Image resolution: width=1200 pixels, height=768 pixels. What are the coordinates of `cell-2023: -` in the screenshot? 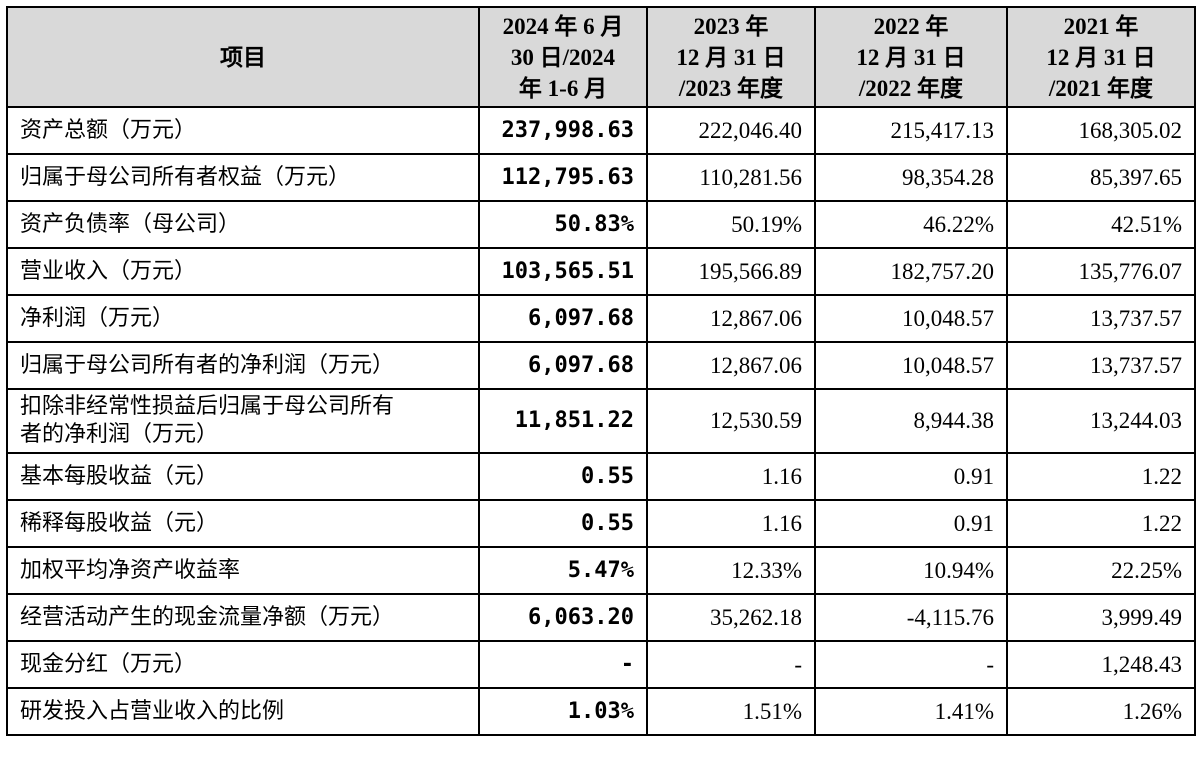 It's located at (731, 664).